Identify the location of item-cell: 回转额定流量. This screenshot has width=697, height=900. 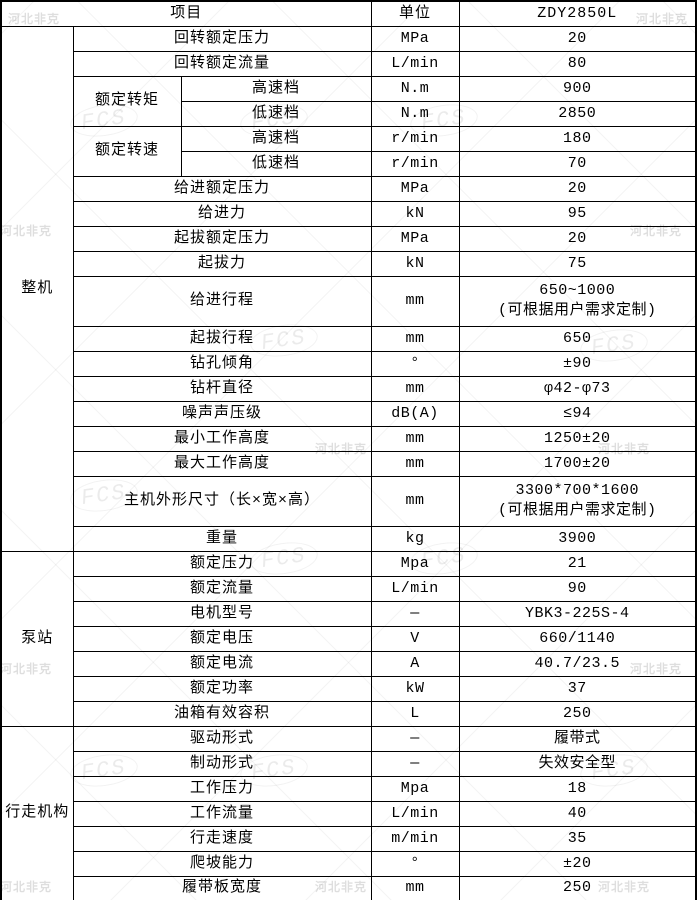
(222, 63).